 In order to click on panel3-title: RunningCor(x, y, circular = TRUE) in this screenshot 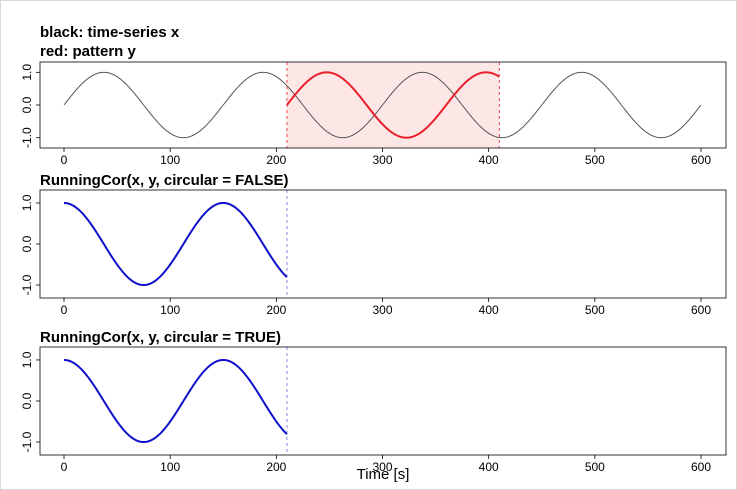, I will do `click(160, 337)`.